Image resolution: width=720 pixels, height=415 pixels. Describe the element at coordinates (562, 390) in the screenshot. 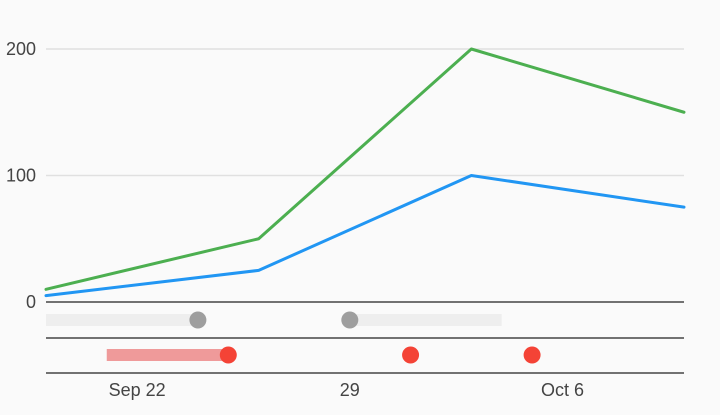

I see `x-tick-label: Oct 6` at that location.